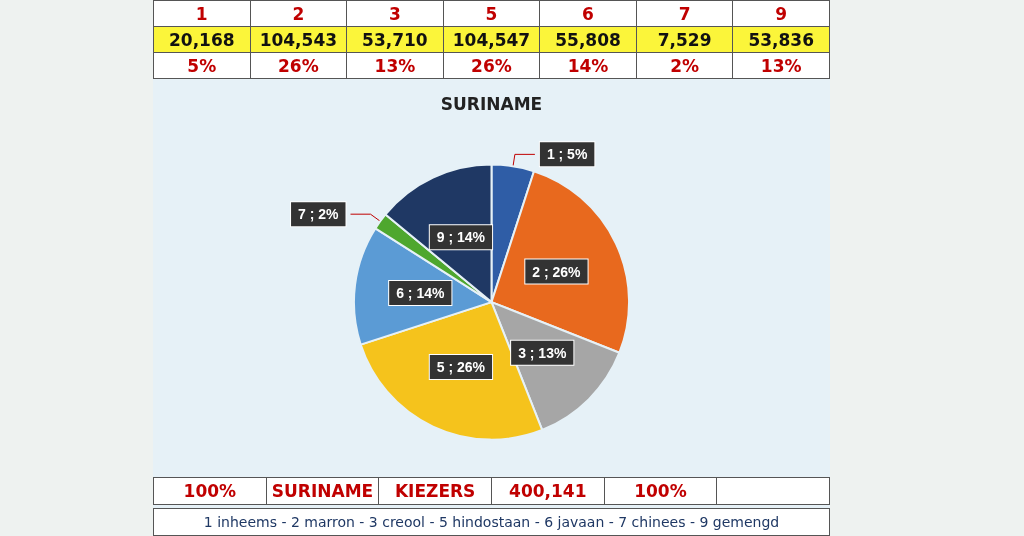 The height and width of the screenshot is (536, 1024). Describe the element at coordinates (298, 13) in the screenshot. I see `category-label: 2` at that location.